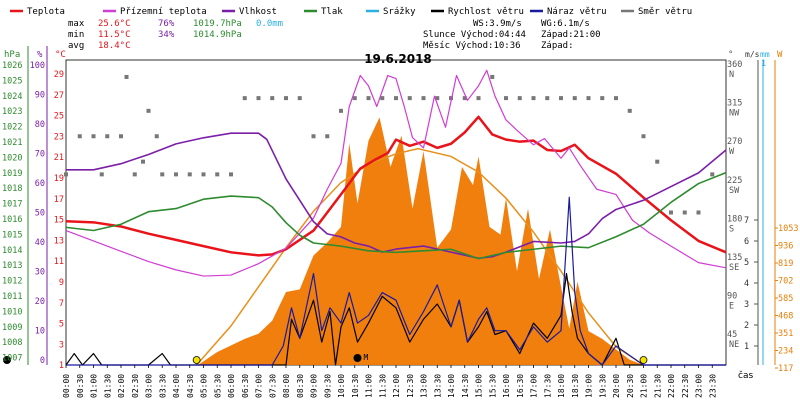 The width and height of the screenshot is (800, 400). Describe the element at coordinates (616, 386) in the screenshot. I see `x-tick-label-40: 20:00` at that location.